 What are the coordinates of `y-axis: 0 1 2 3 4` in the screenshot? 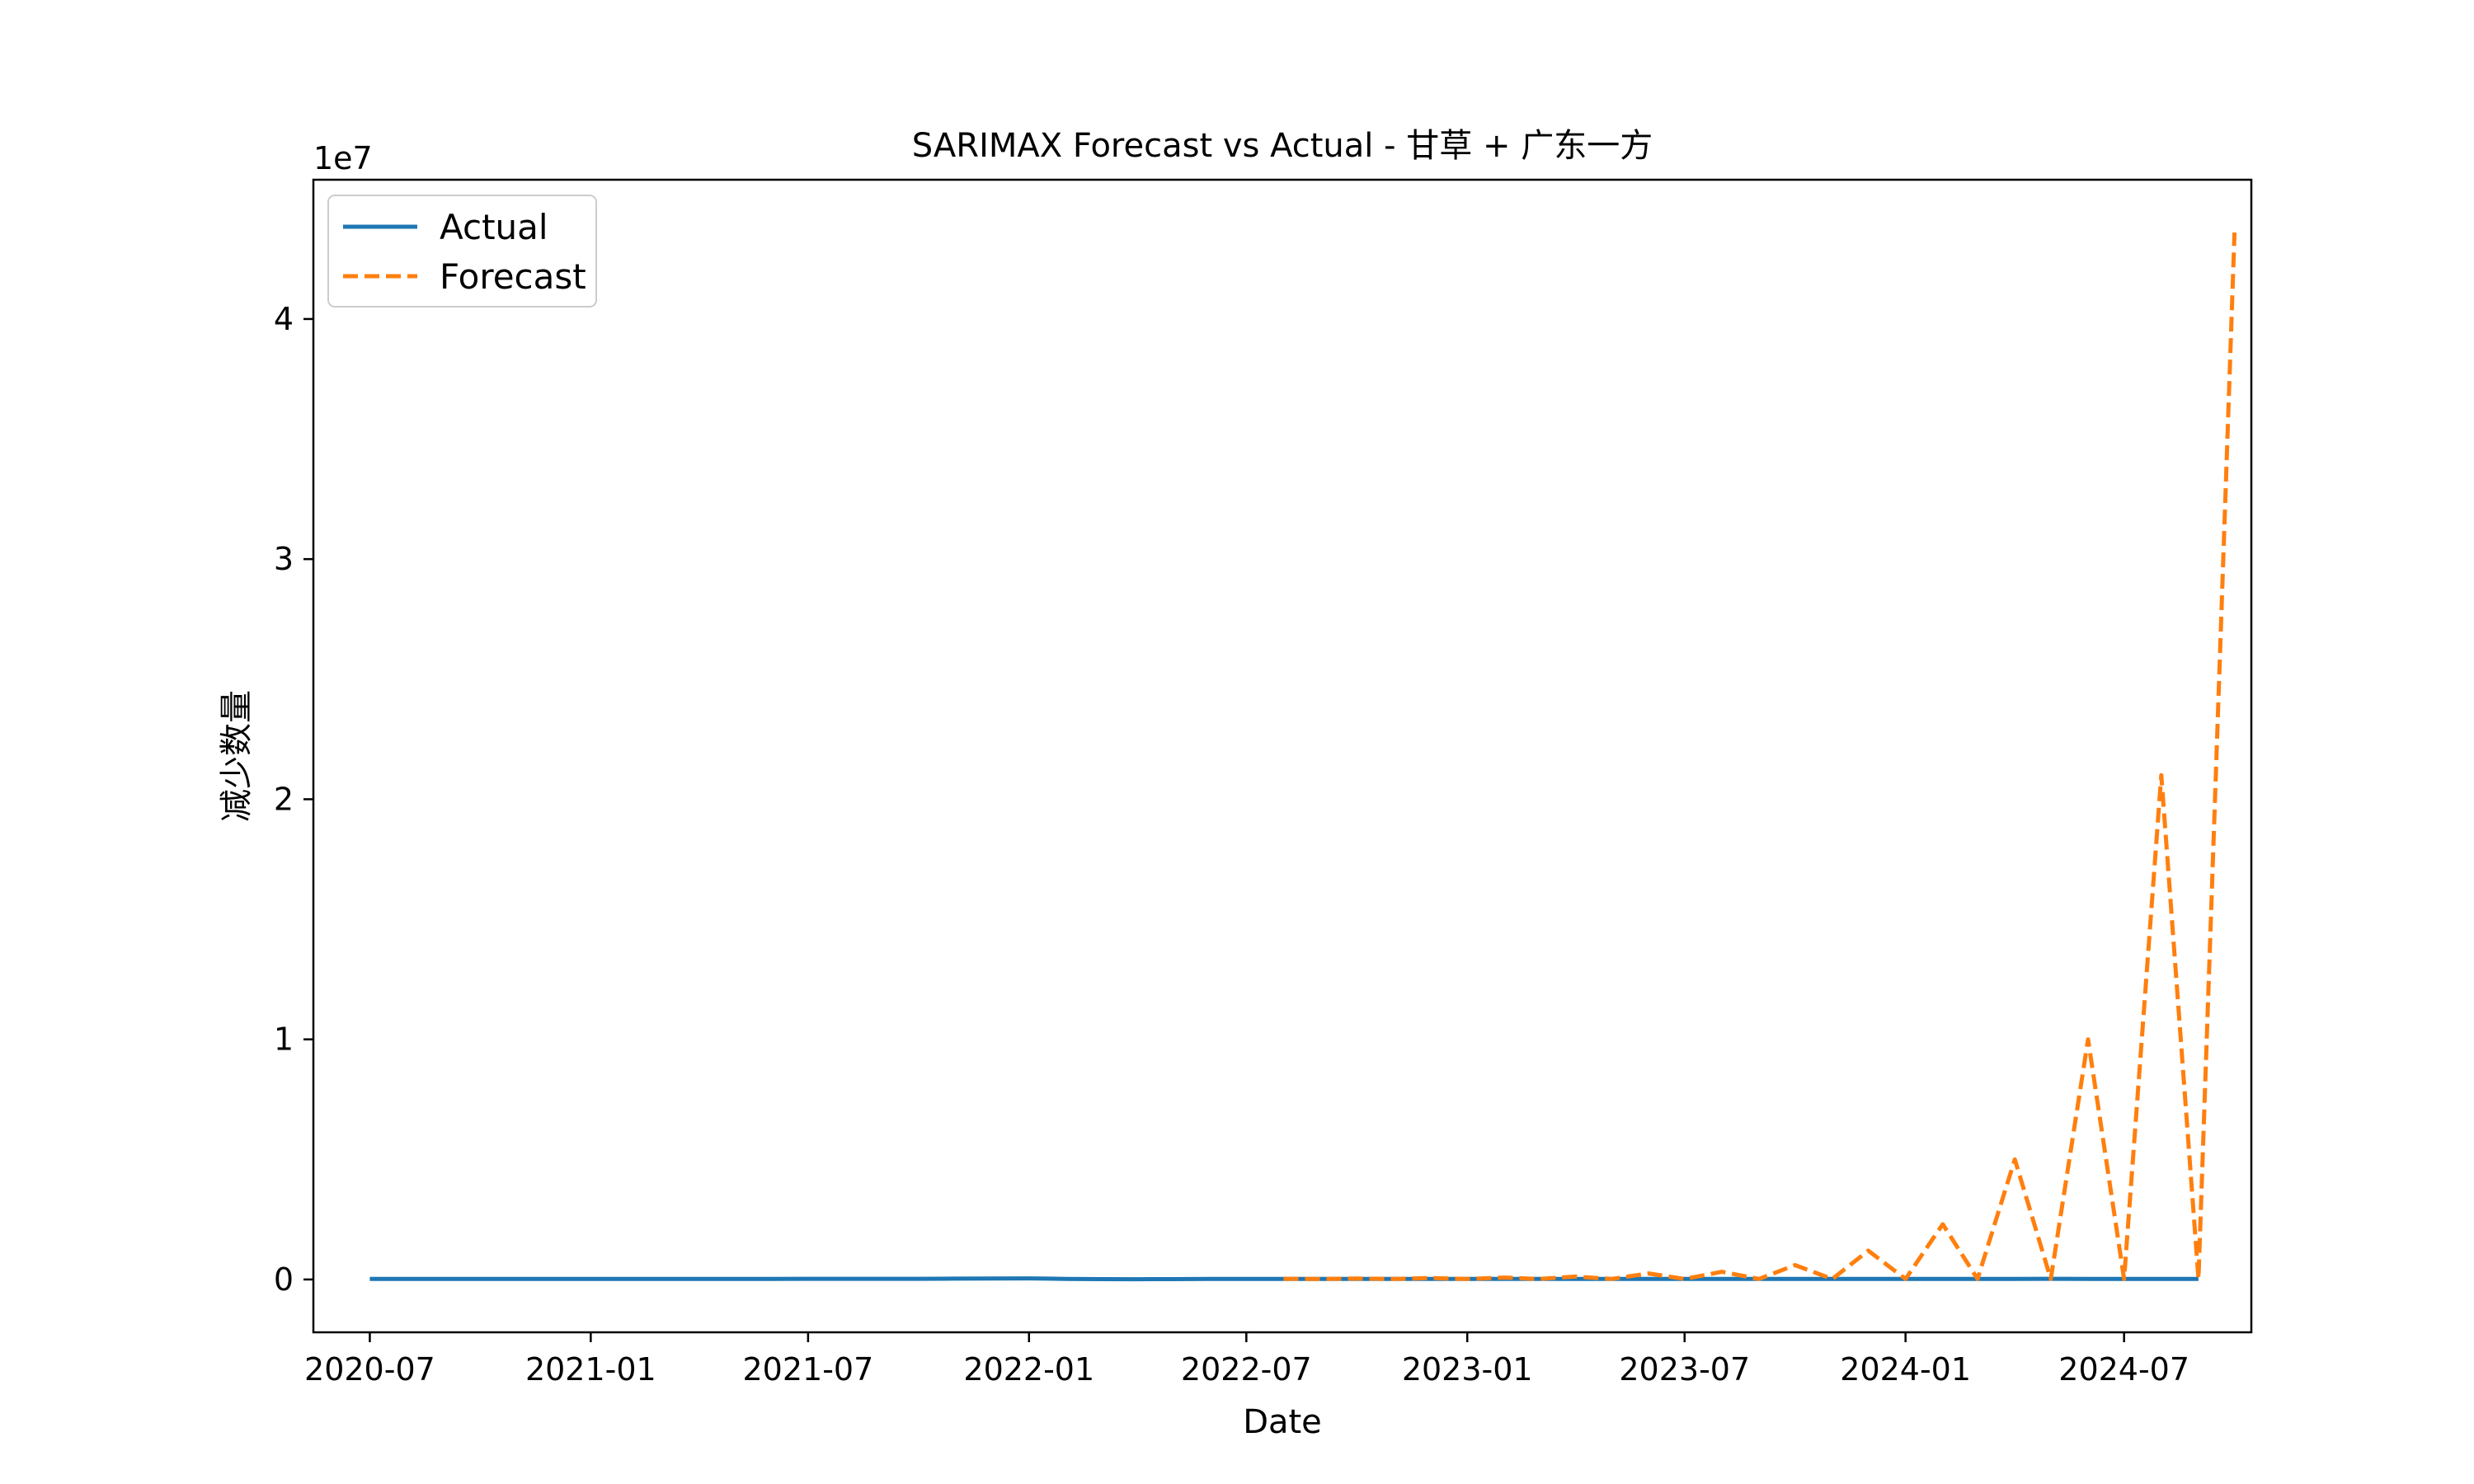 It's located at (293, 799).